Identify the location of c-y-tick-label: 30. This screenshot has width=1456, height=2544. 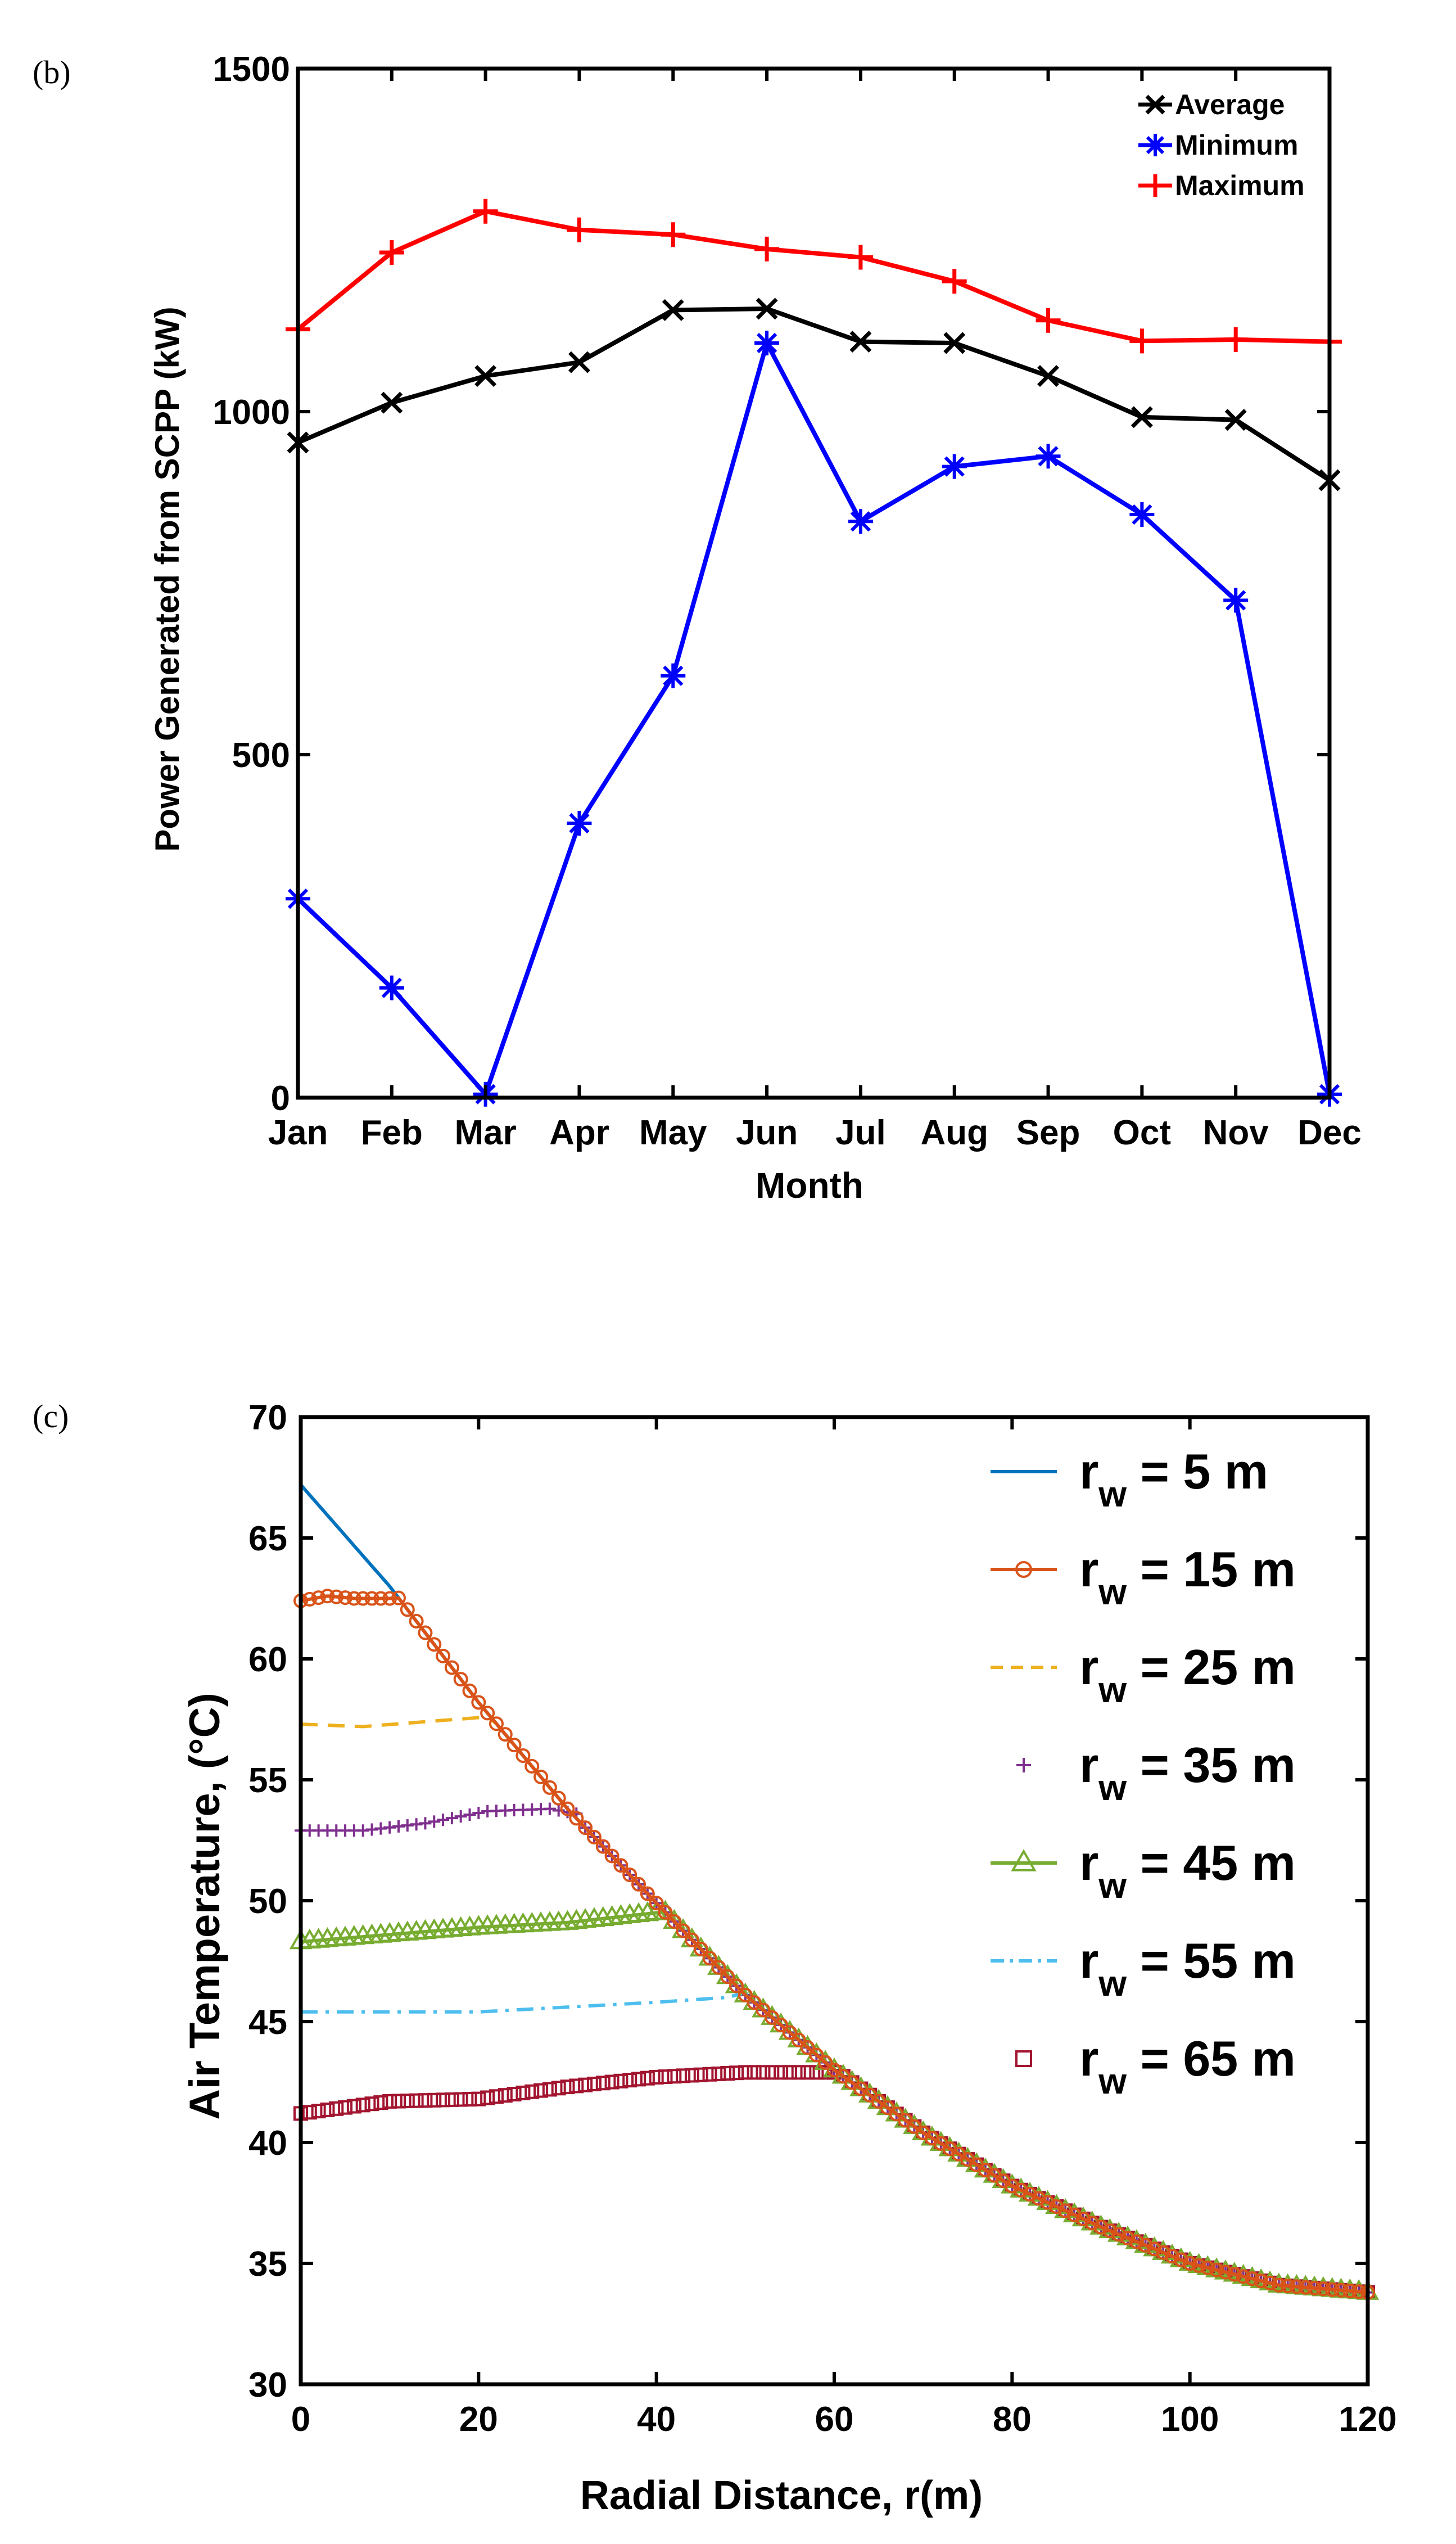
(267, 2385).